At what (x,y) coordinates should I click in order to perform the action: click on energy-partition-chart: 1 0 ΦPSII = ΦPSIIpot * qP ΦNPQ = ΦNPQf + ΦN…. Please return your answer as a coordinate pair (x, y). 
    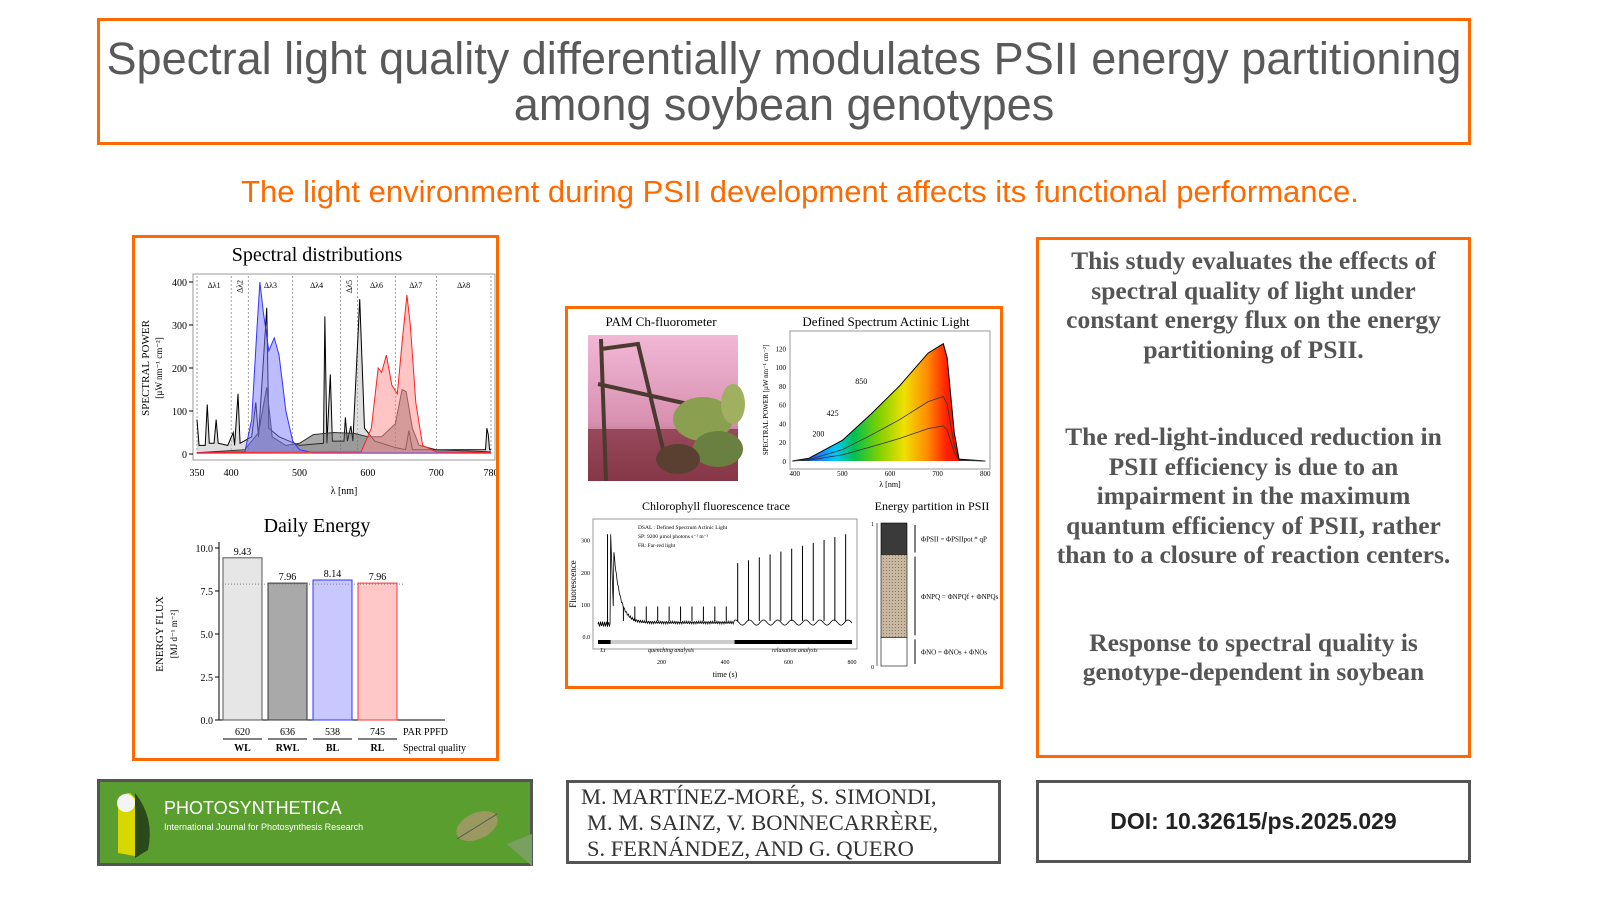
    Looking at the image, I should click on (935, 596).